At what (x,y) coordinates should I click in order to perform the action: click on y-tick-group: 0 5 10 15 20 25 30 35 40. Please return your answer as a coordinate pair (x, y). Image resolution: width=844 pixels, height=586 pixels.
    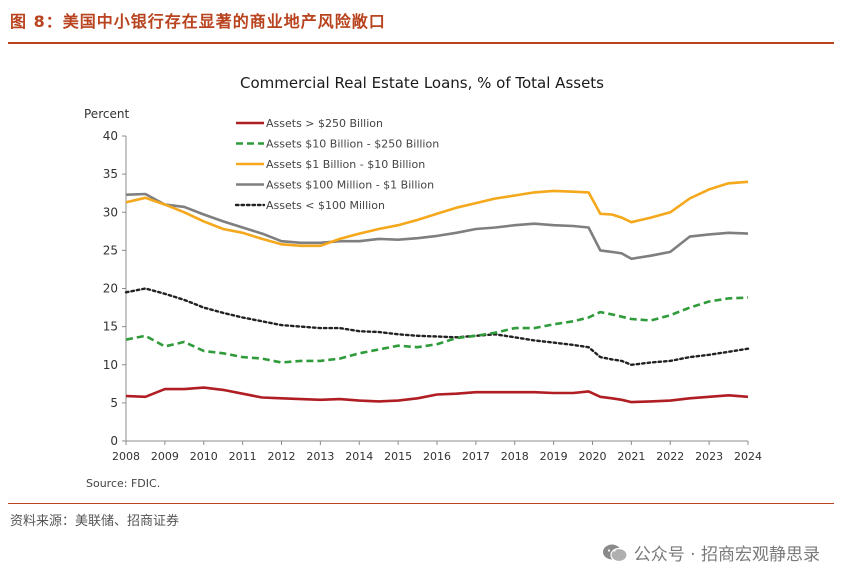
    Looking at the image, I should click on (114, 288).